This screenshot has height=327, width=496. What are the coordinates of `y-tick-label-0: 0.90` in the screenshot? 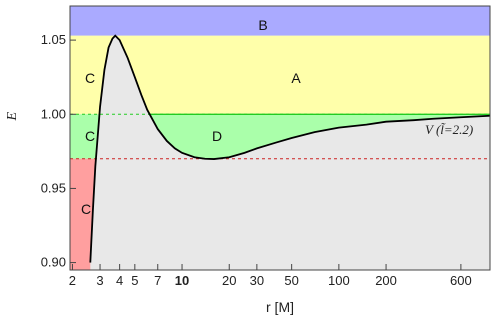 It's located at (53, 262).